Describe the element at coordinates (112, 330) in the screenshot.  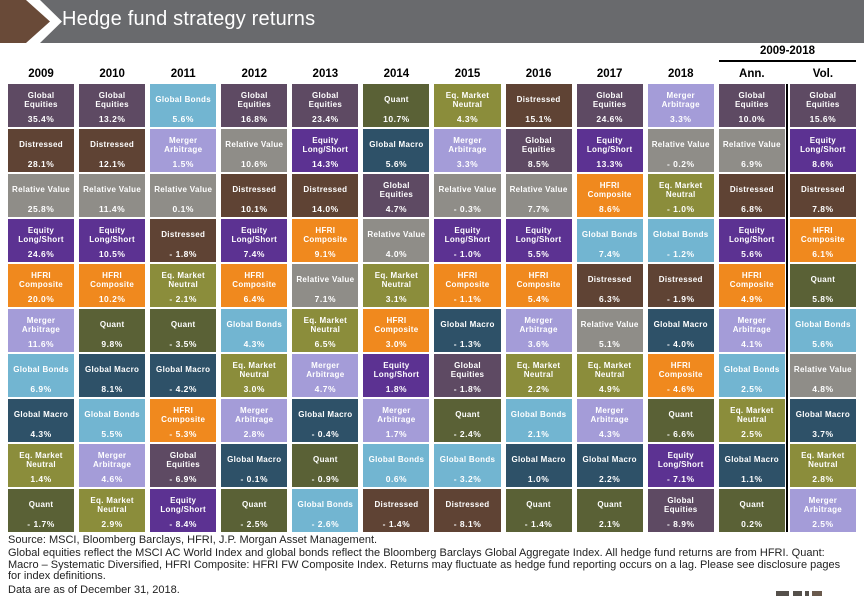
I see `return-tile: Quant 9.8%` at that location.